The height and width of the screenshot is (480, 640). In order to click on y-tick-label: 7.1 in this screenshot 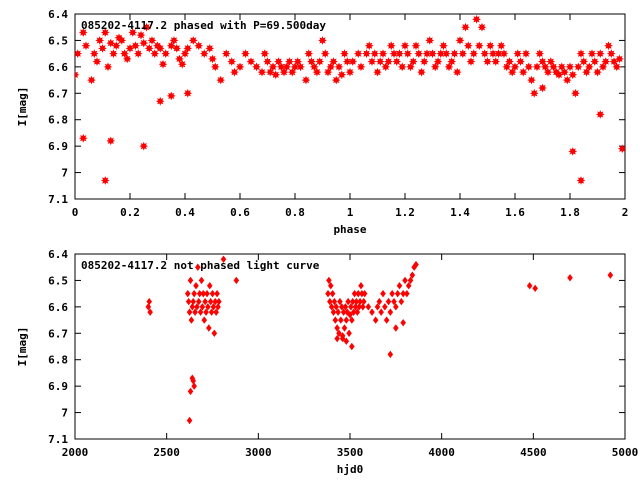, I will do `click(58, 199)`.